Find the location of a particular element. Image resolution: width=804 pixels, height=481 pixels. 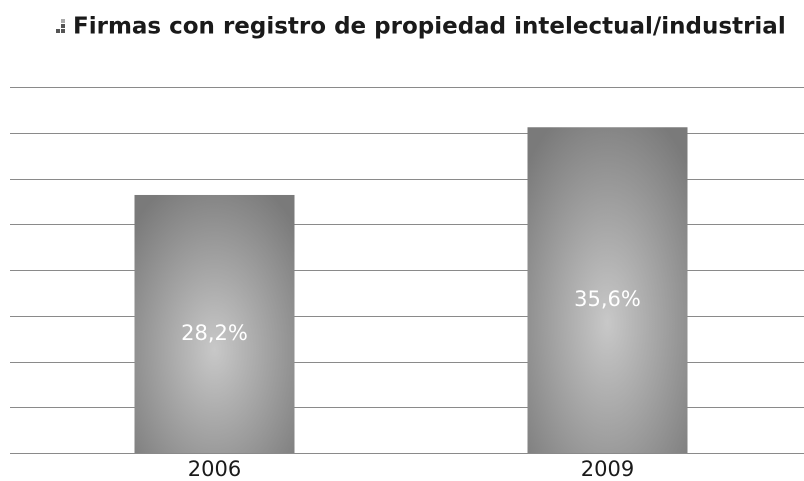

x-tick-label: 2009 is located at coordinates (607, 469).